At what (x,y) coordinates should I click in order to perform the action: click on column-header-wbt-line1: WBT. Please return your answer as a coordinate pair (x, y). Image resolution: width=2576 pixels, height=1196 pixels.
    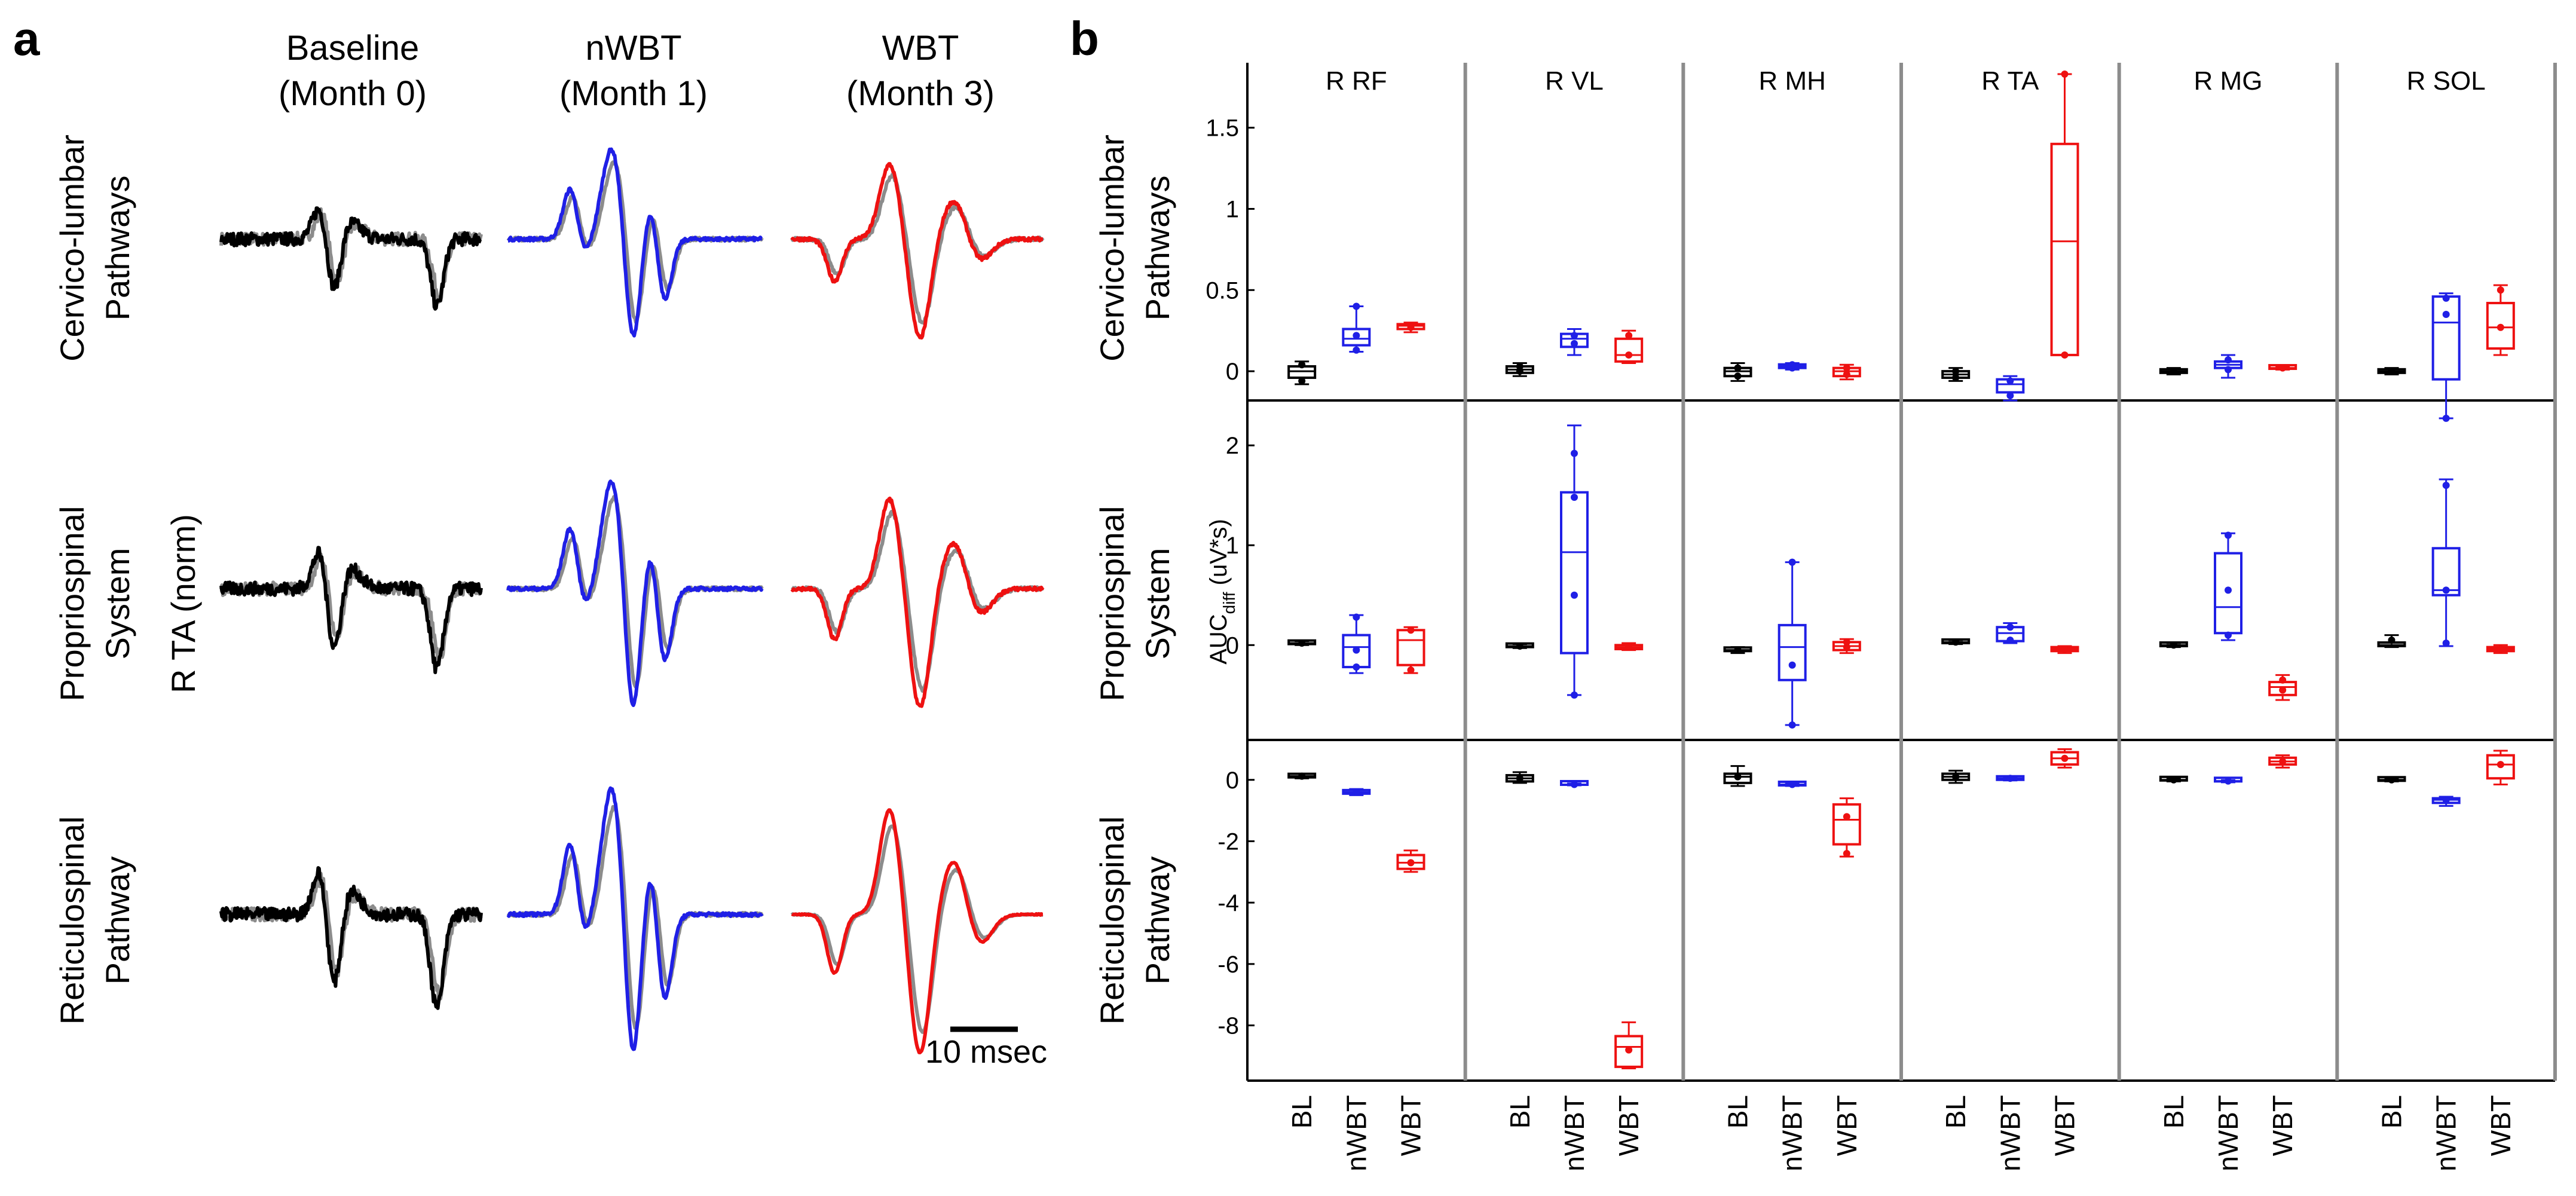
    Looking at the image, I should click on (920, 49).